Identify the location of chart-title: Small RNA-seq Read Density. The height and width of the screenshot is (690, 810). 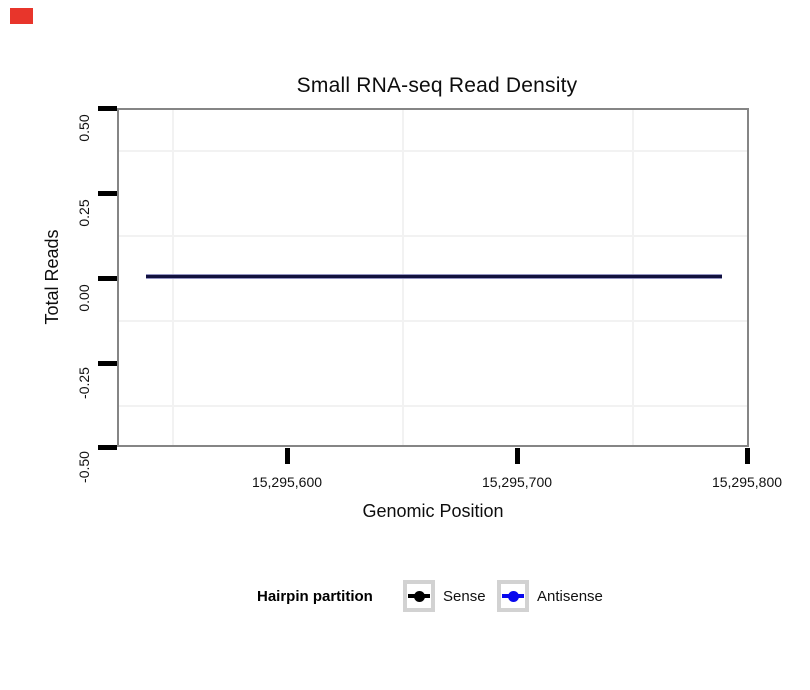
(437, 85).